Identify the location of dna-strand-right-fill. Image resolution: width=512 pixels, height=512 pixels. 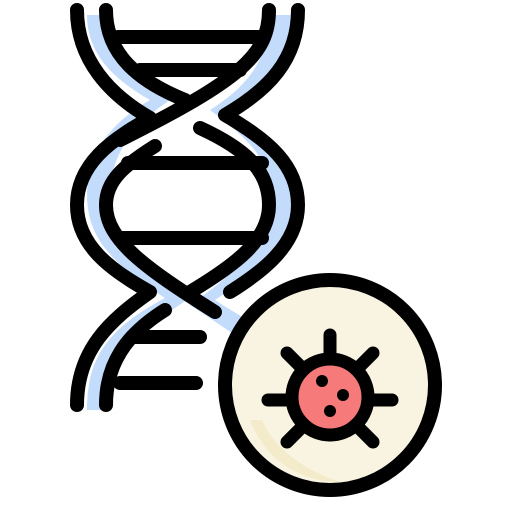
(241, 175).